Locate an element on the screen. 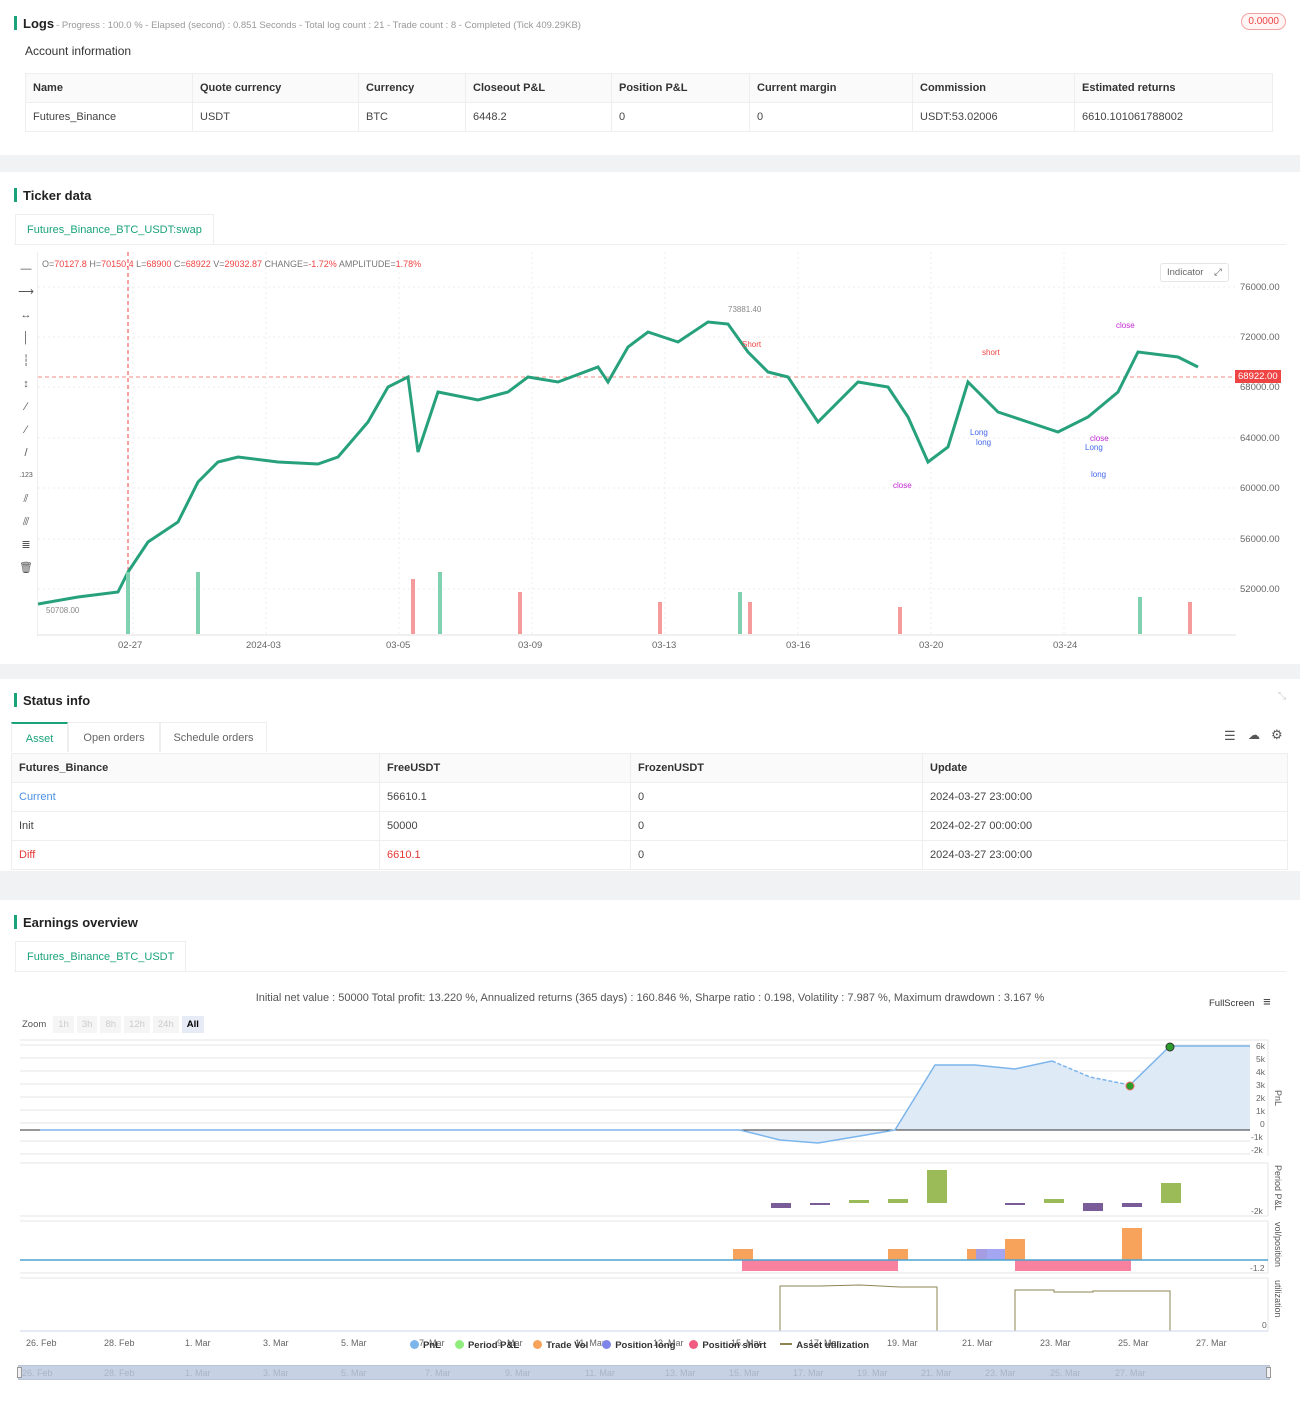  signal-long: Long is located at coordinates (979, 432).